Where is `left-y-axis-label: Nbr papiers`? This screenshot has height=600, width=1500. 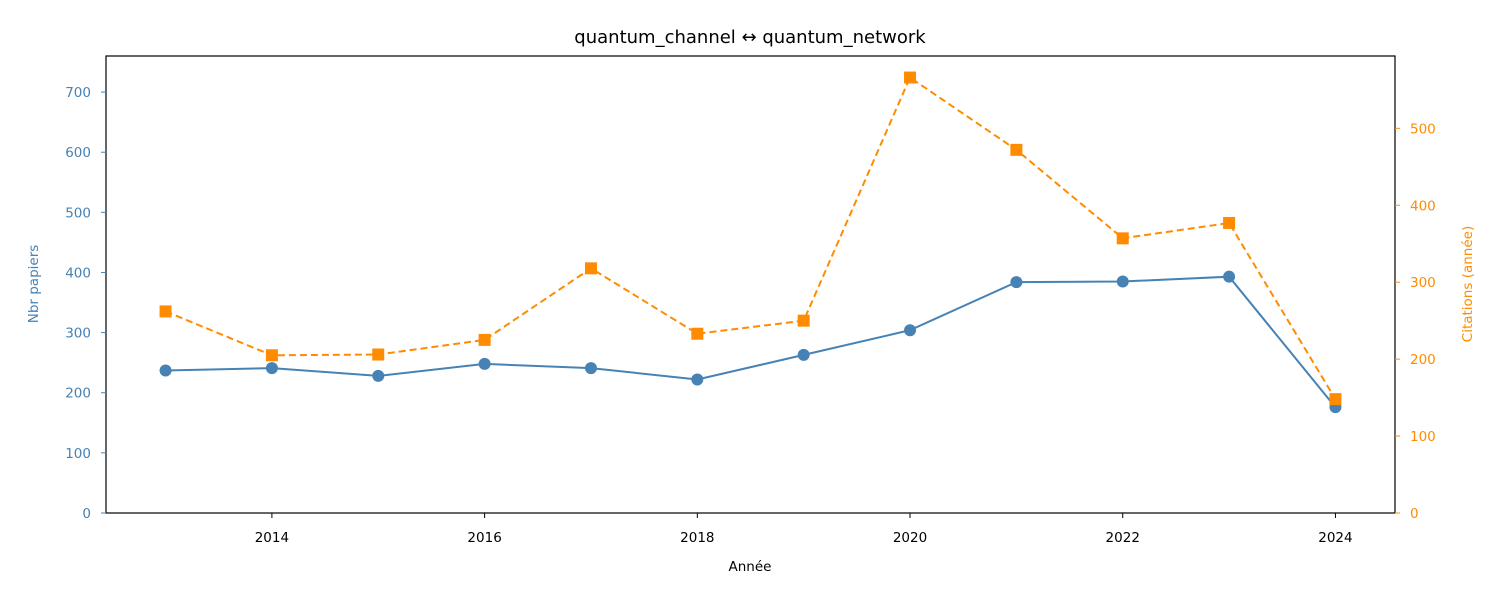
left-y-axis-label: Nbr papiers is located at coordinates (34, 284).